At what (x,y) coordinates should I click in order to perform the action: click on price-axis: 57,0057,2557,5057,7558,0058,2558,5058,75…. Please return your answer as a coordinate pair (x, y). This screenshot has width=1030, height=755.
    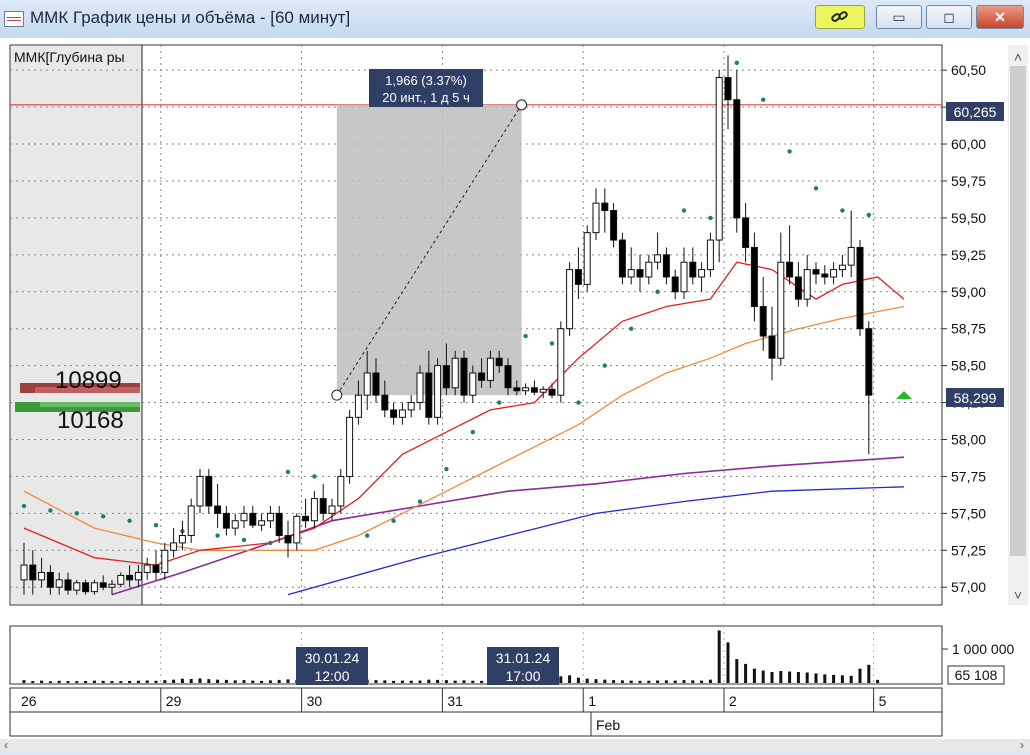
    Looking at the image, I should click on (964, 328).